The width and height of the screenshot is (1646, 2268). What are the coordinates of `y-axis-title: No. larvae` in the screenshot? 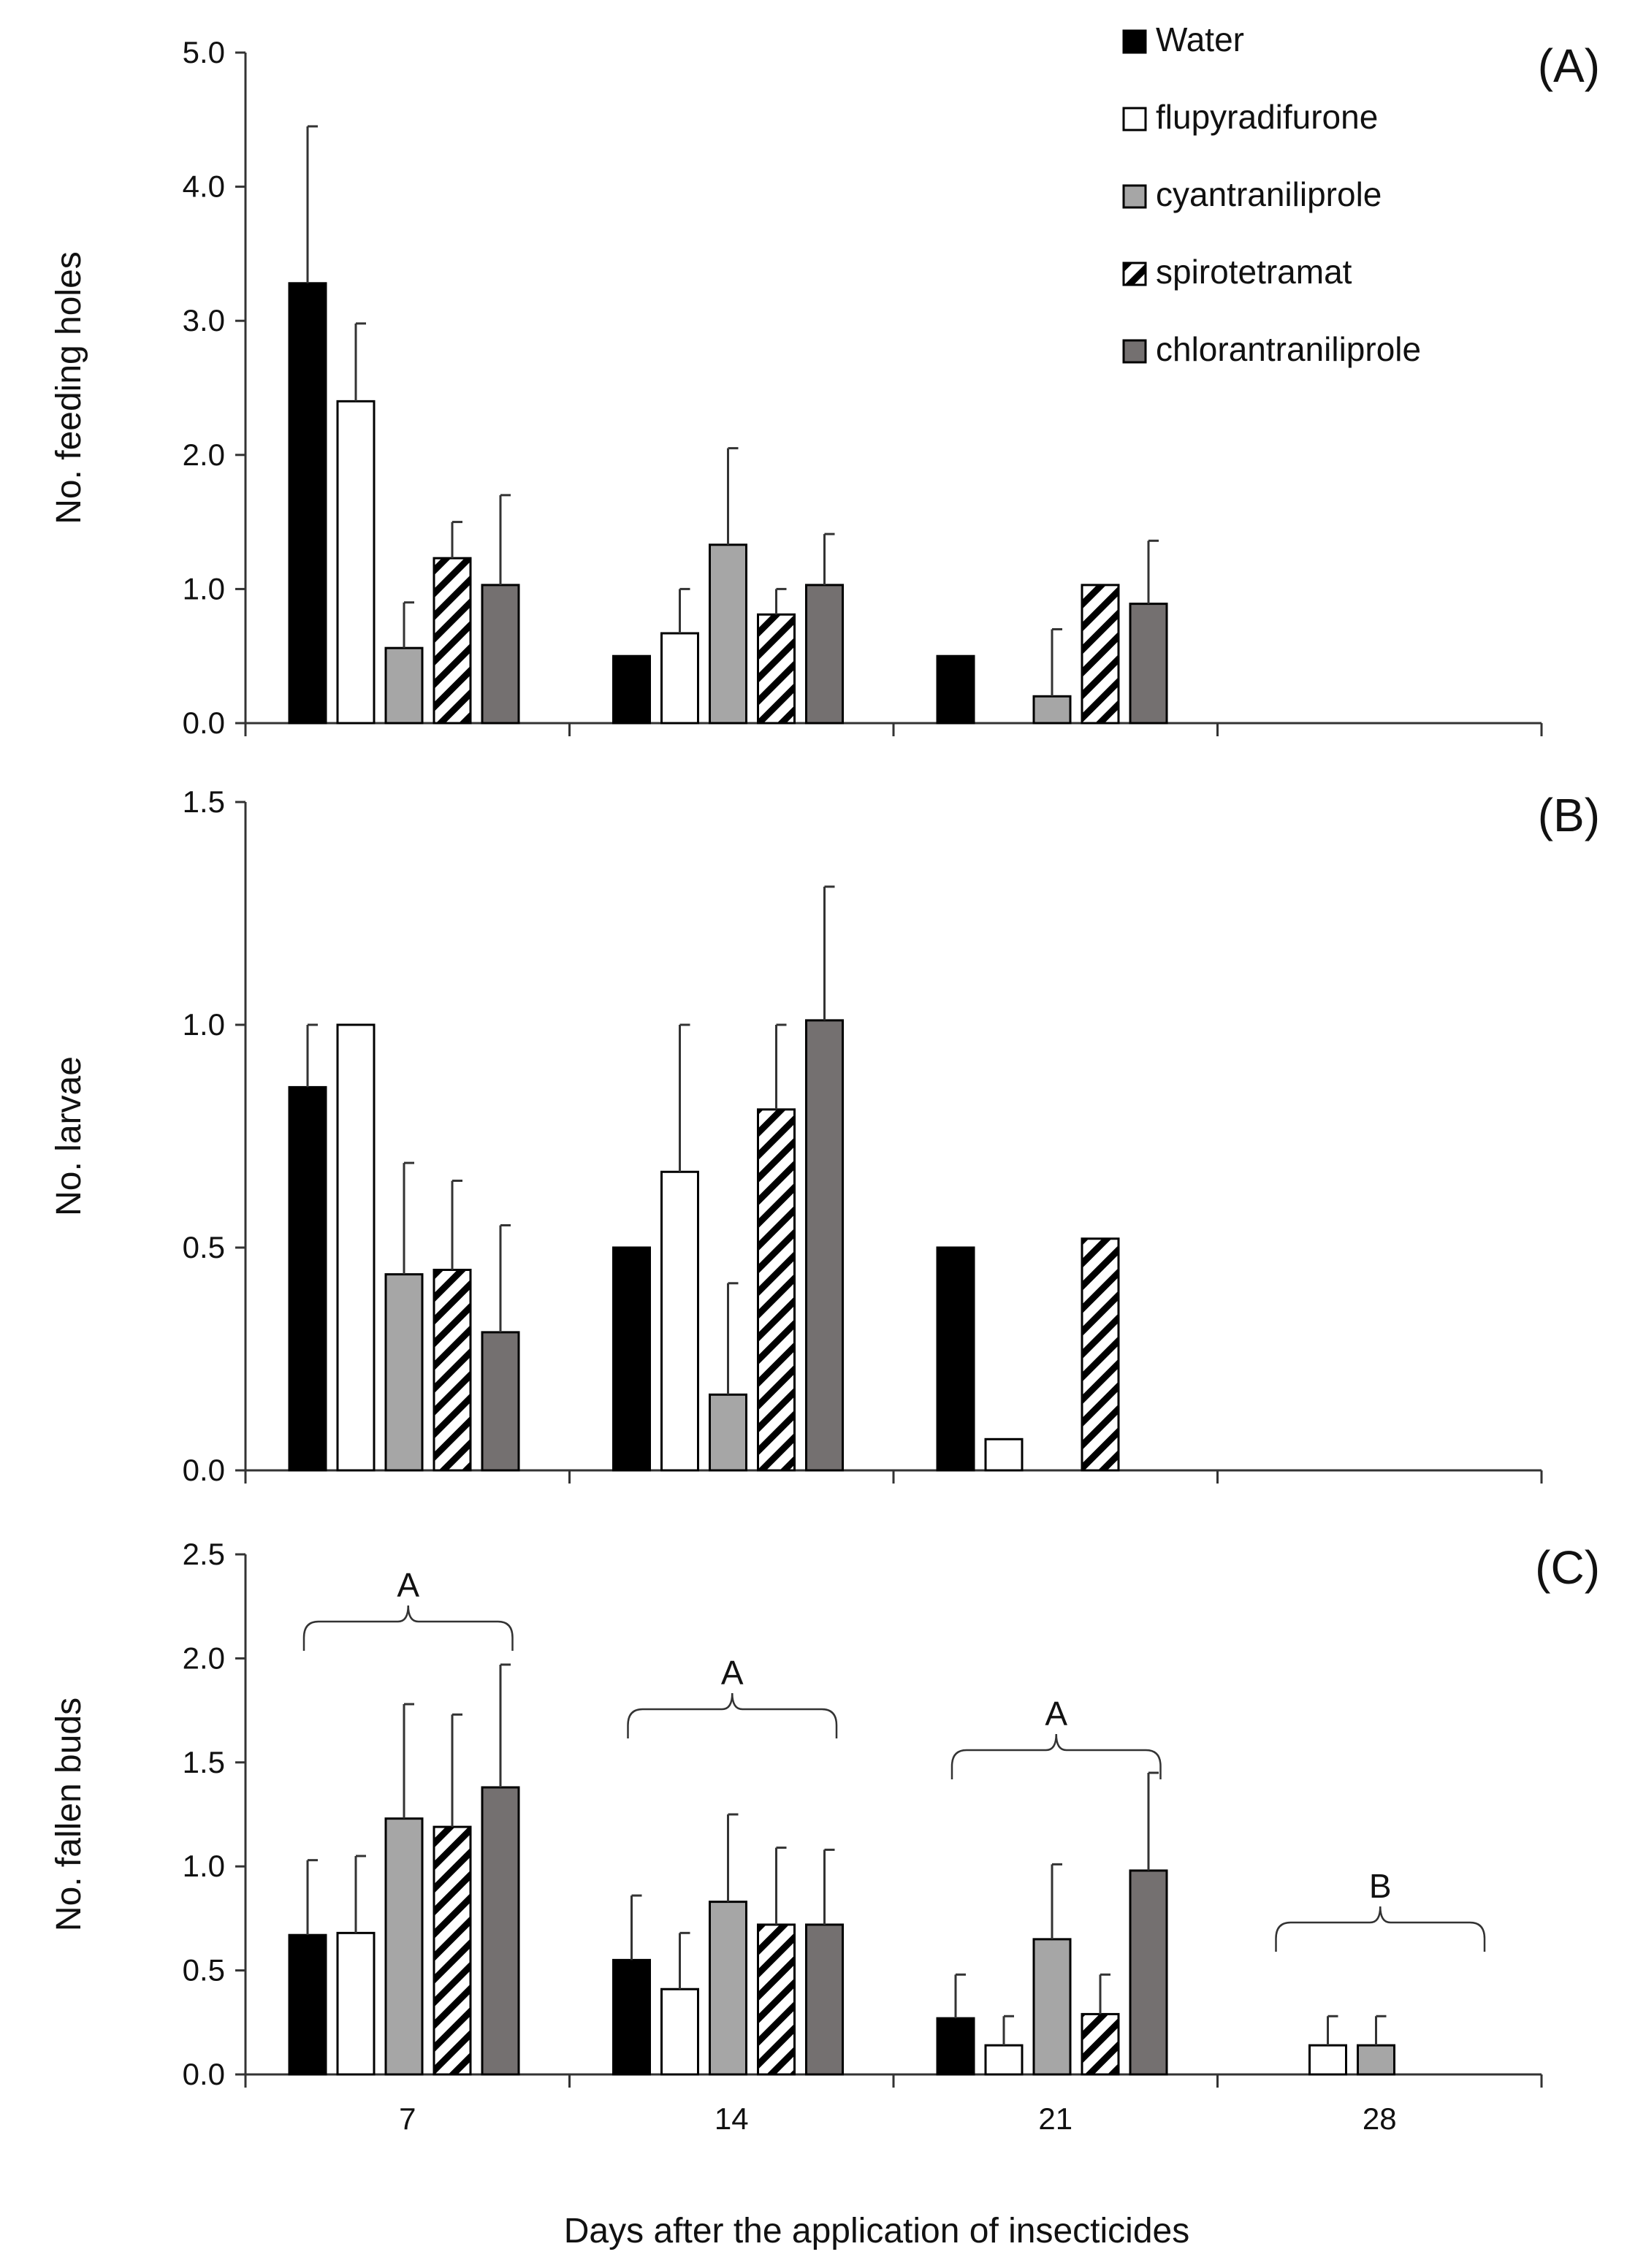 It's located at (69, 1136).